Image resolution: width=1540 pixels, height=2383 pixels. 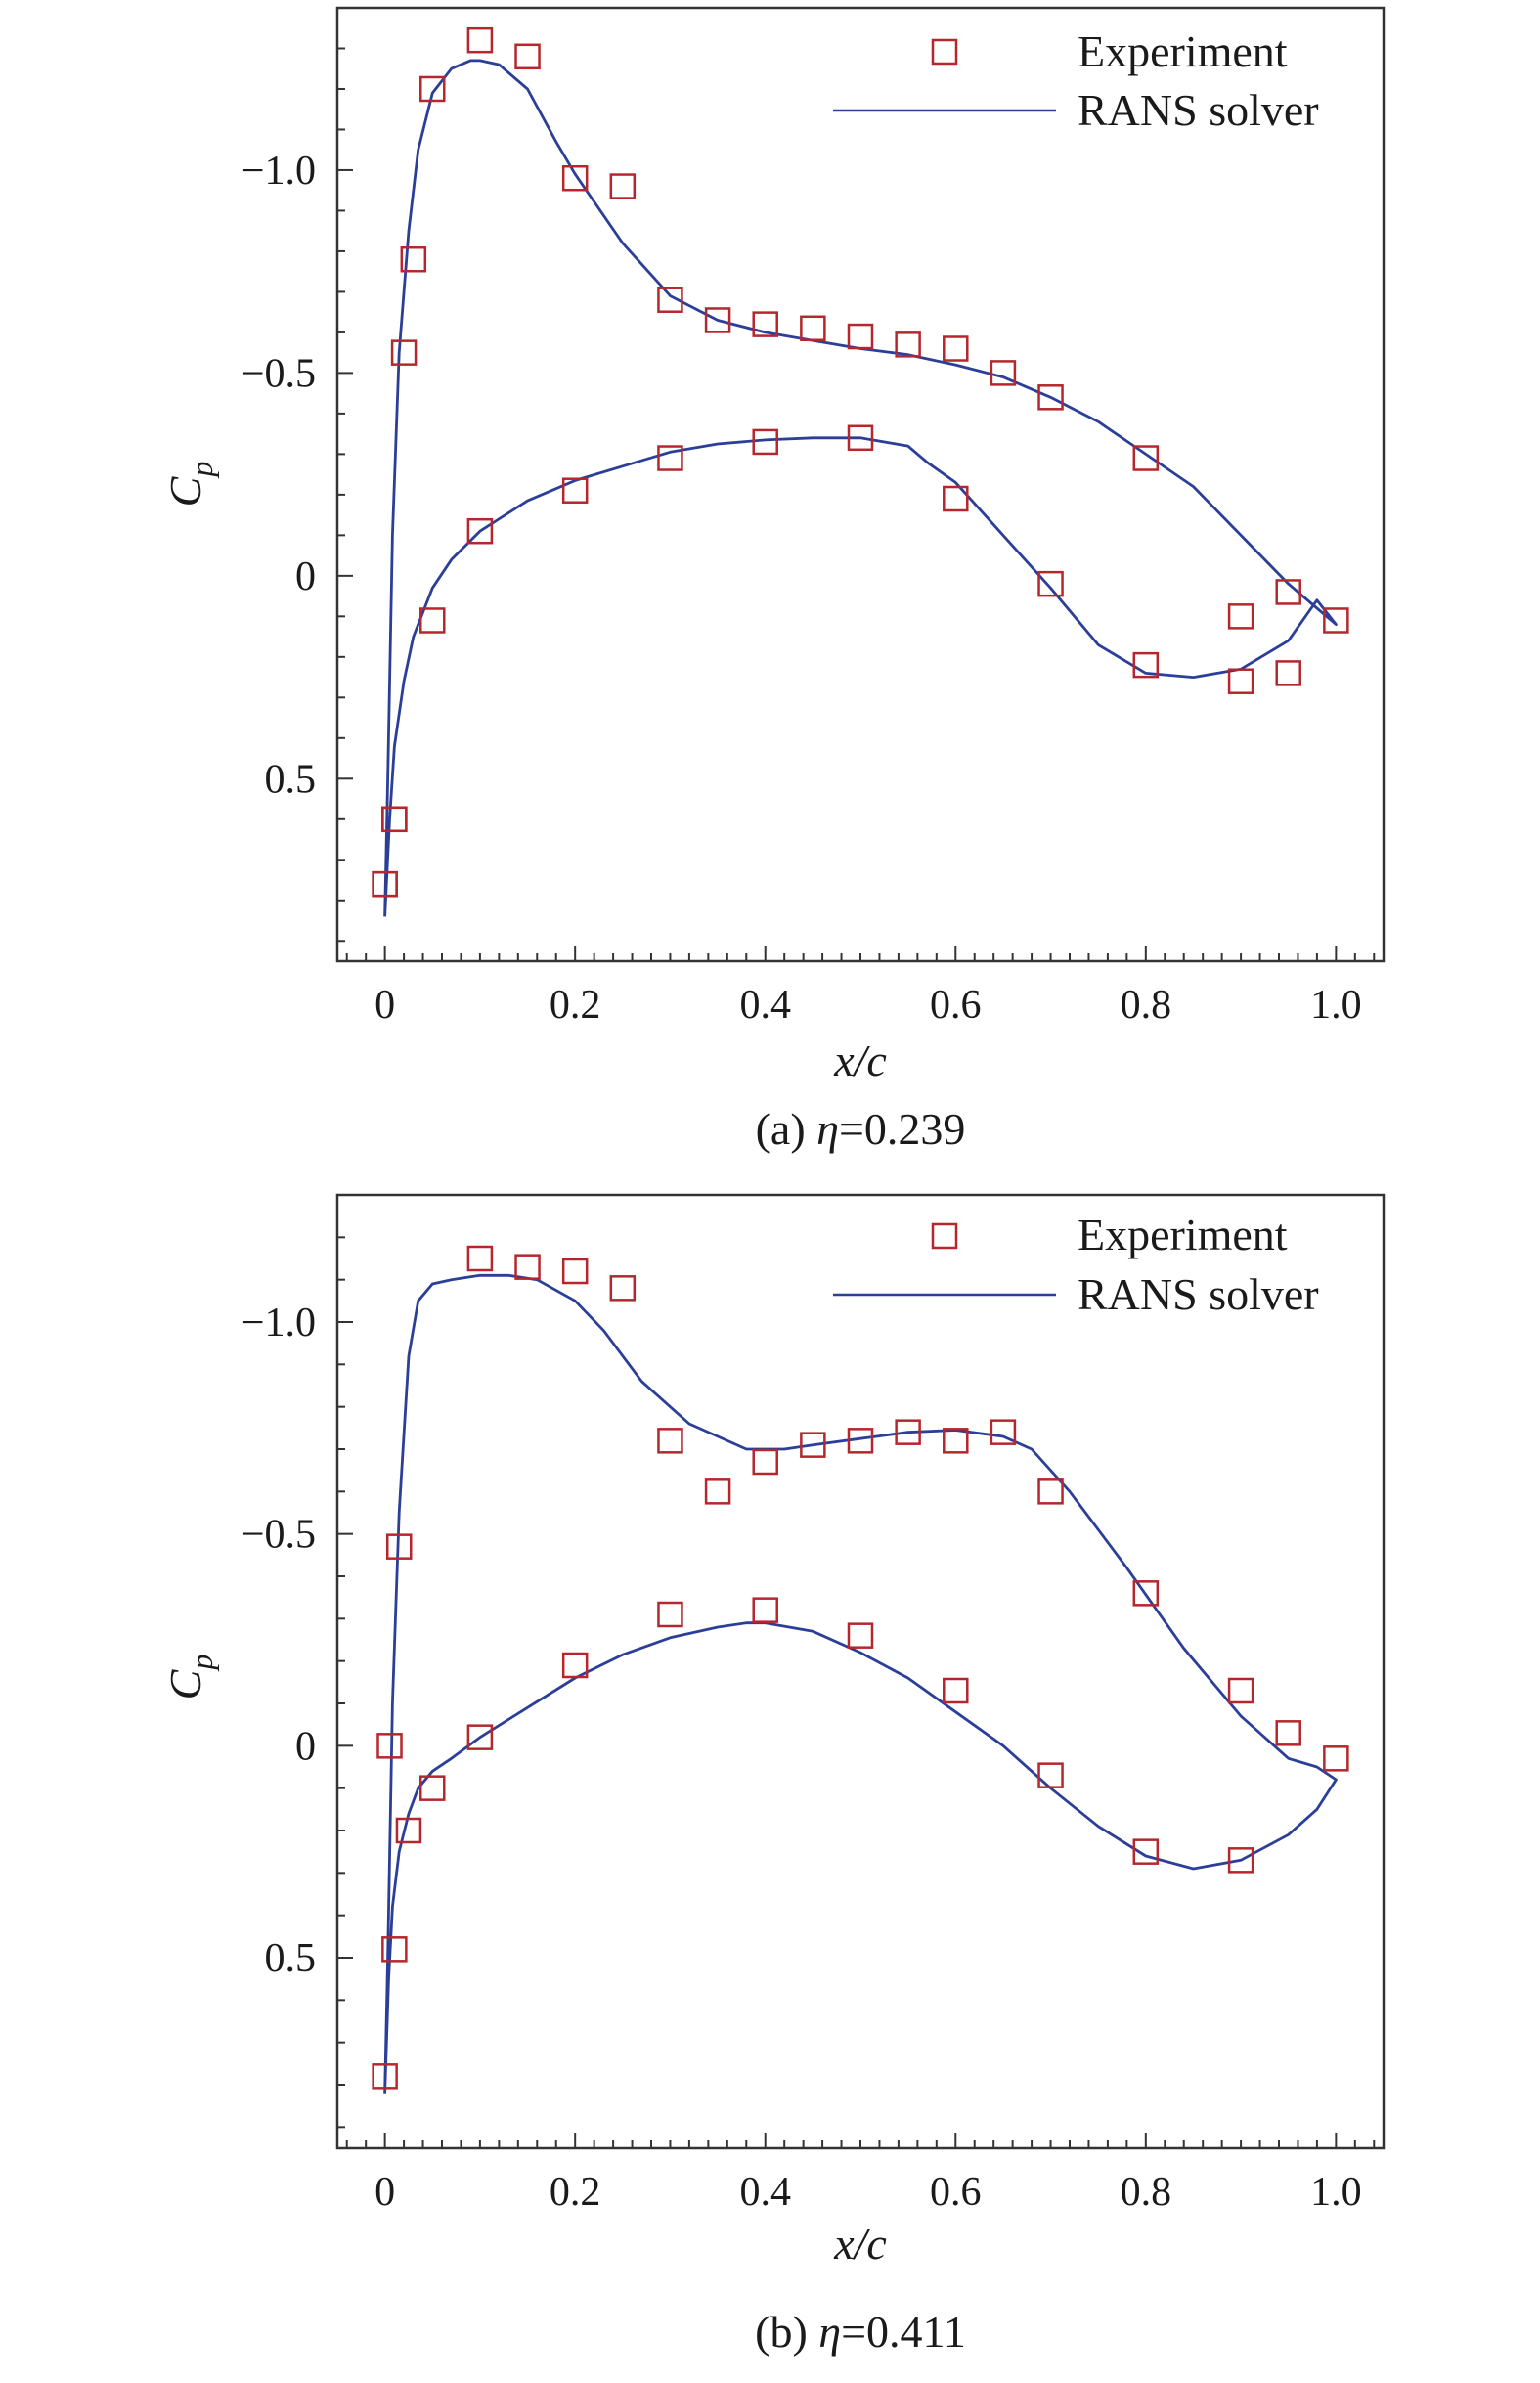 What do you see at coordinates (860, 2332) in the screenshot?
I see `panel-caption: (b) η=0.411` at bounding box center [860, 2332].